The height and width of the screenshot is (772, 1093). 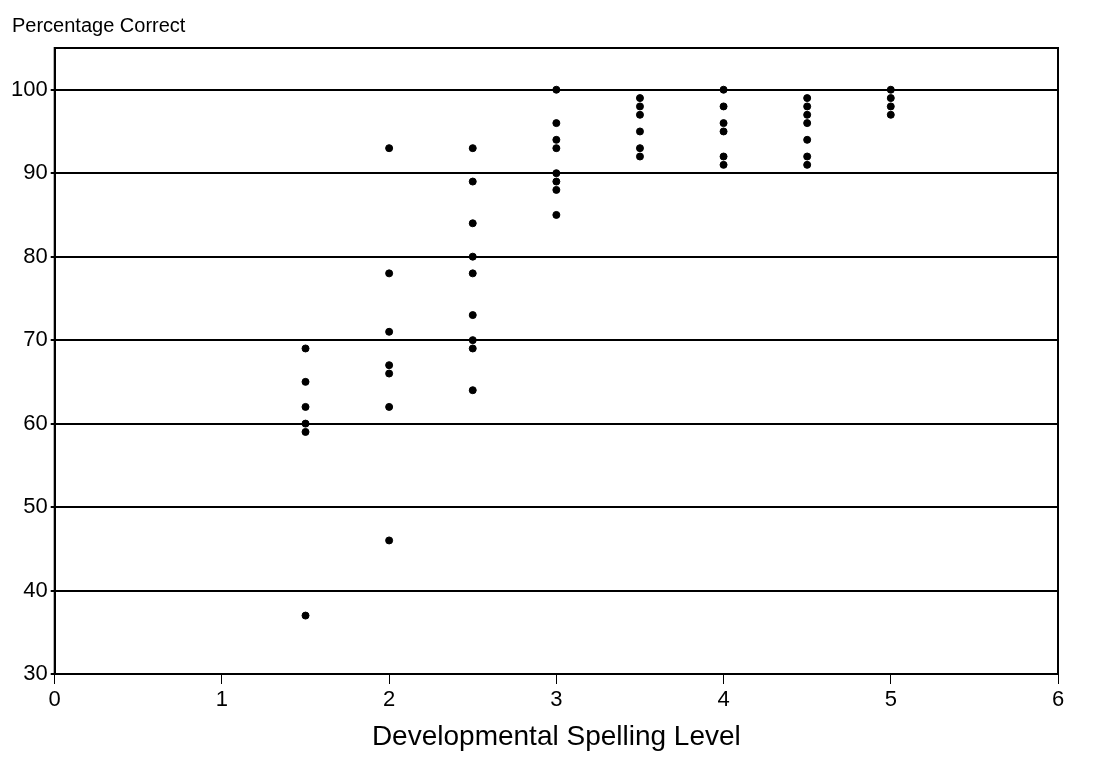 I want to click on y-tick-label: 60, so click(x=35, y=422).